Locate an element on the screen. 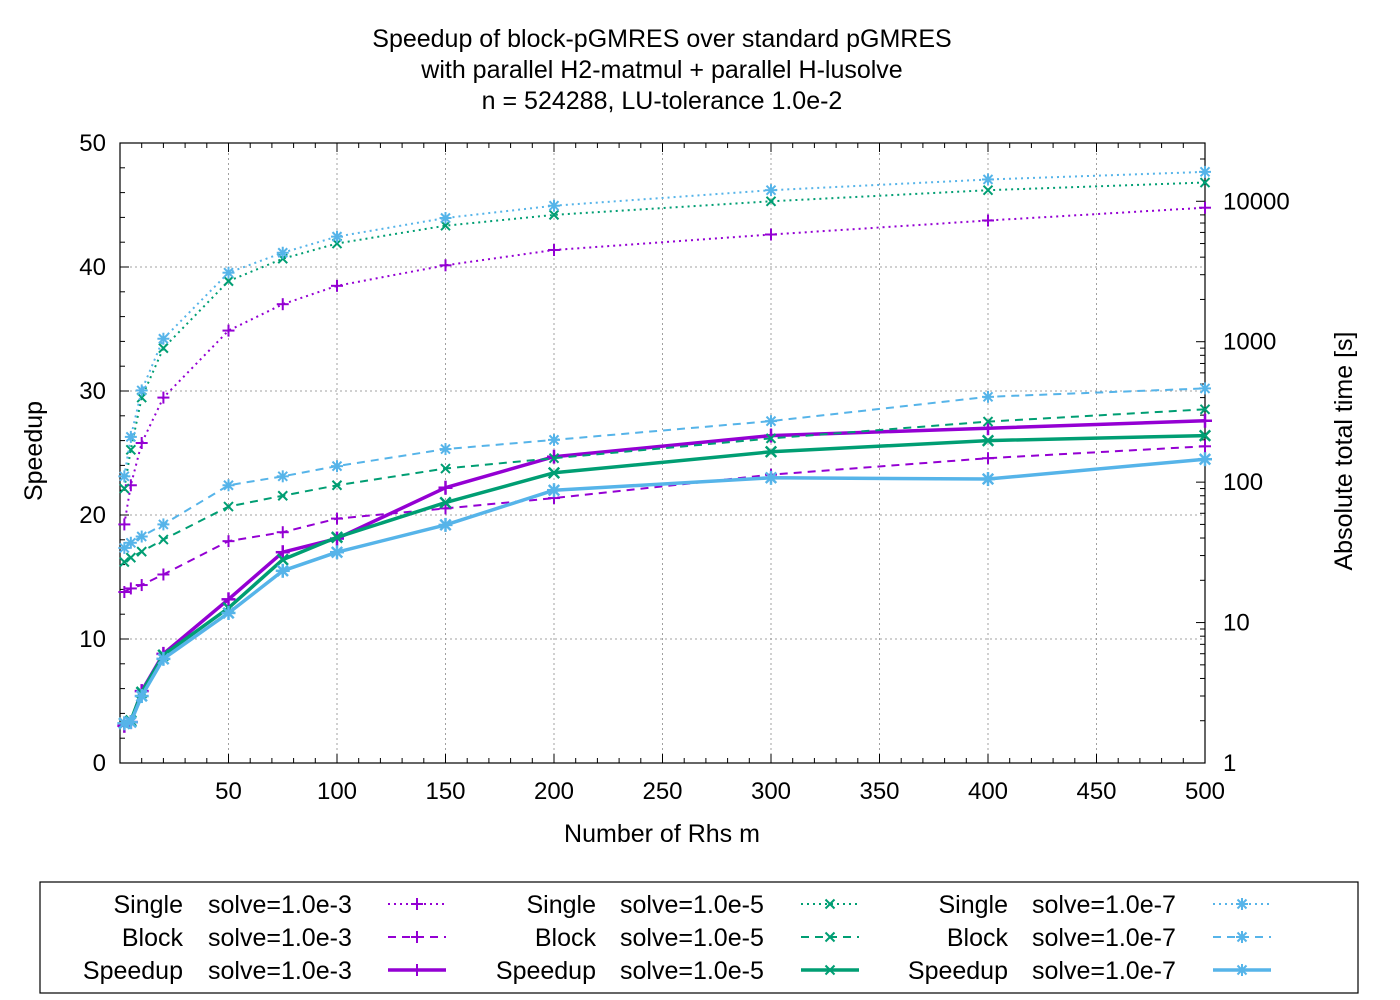 This screenshot has height=1000, width=1400. y-tick-label: 40 is located at coordinates (92, 267).